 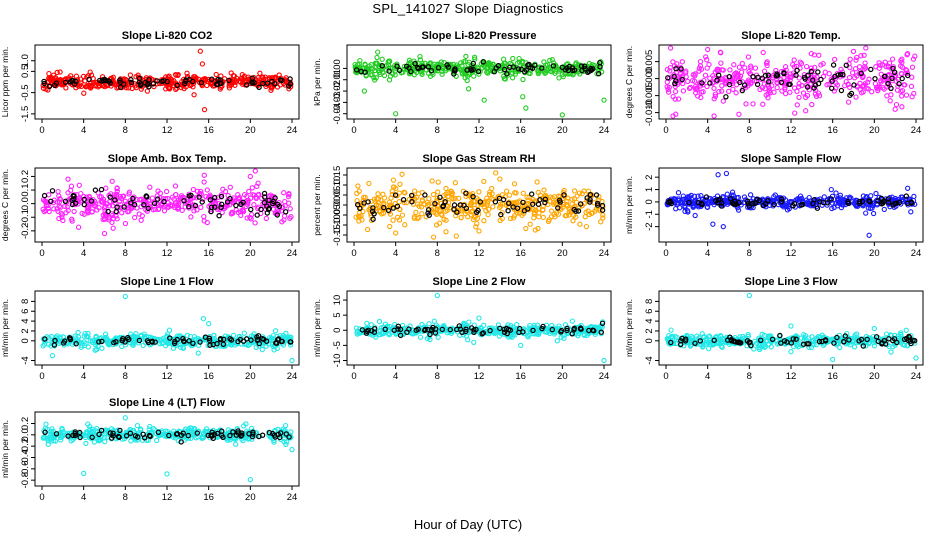 What do you see at coordinates (25, 446) in the screenshot?
I see `y-tick-label: -0.2` at bounding box center [25, 446].